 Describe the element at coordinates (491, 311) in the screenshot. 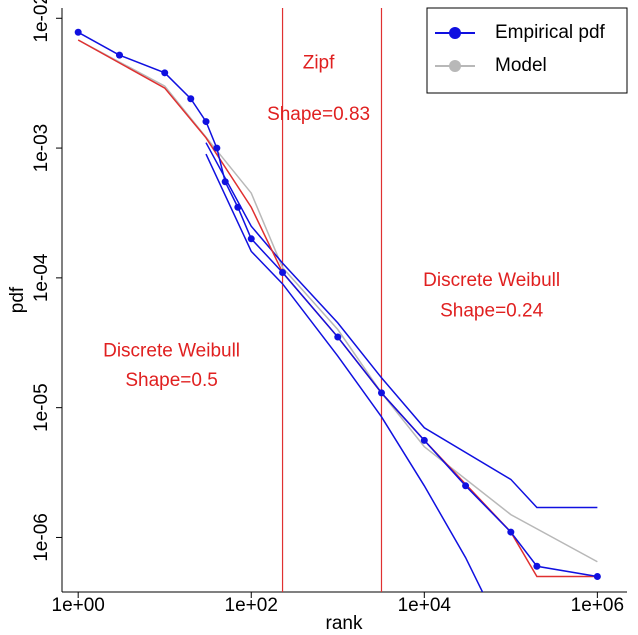

I see `annotation: Shape=0.24` at that location.